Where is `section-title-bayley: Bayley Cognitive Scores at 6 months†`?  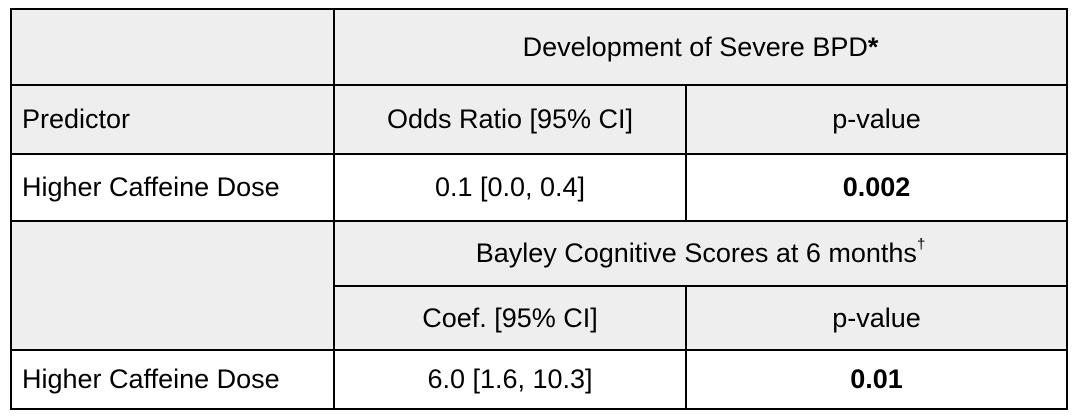
section-title-bayley: Bayley Cognitive Scores at 6 months† is located at coordinates (700, 253).